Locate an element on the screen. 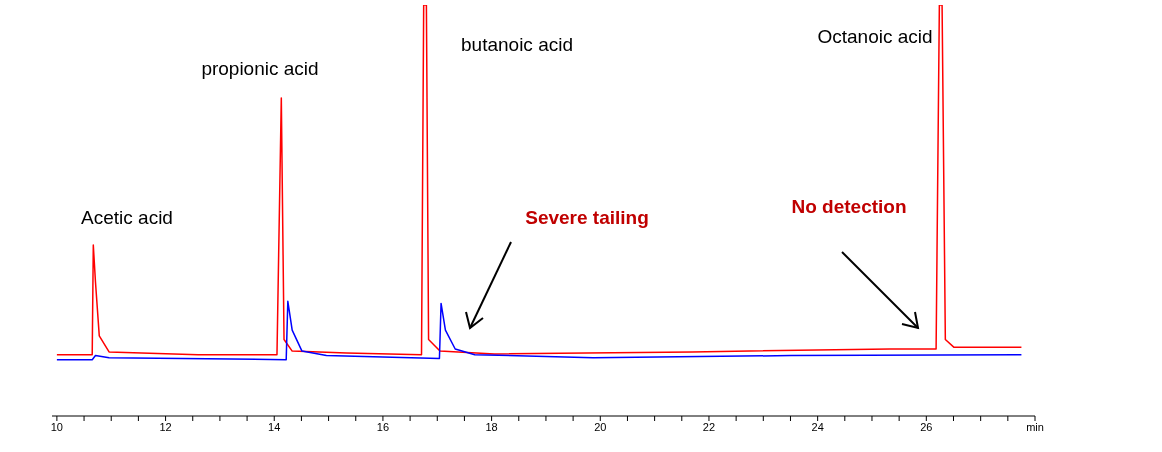 Image resolution: width=1162 pixels, height=452 pixels. annotation: Octanoic acid is located at coordinates (875, 37).